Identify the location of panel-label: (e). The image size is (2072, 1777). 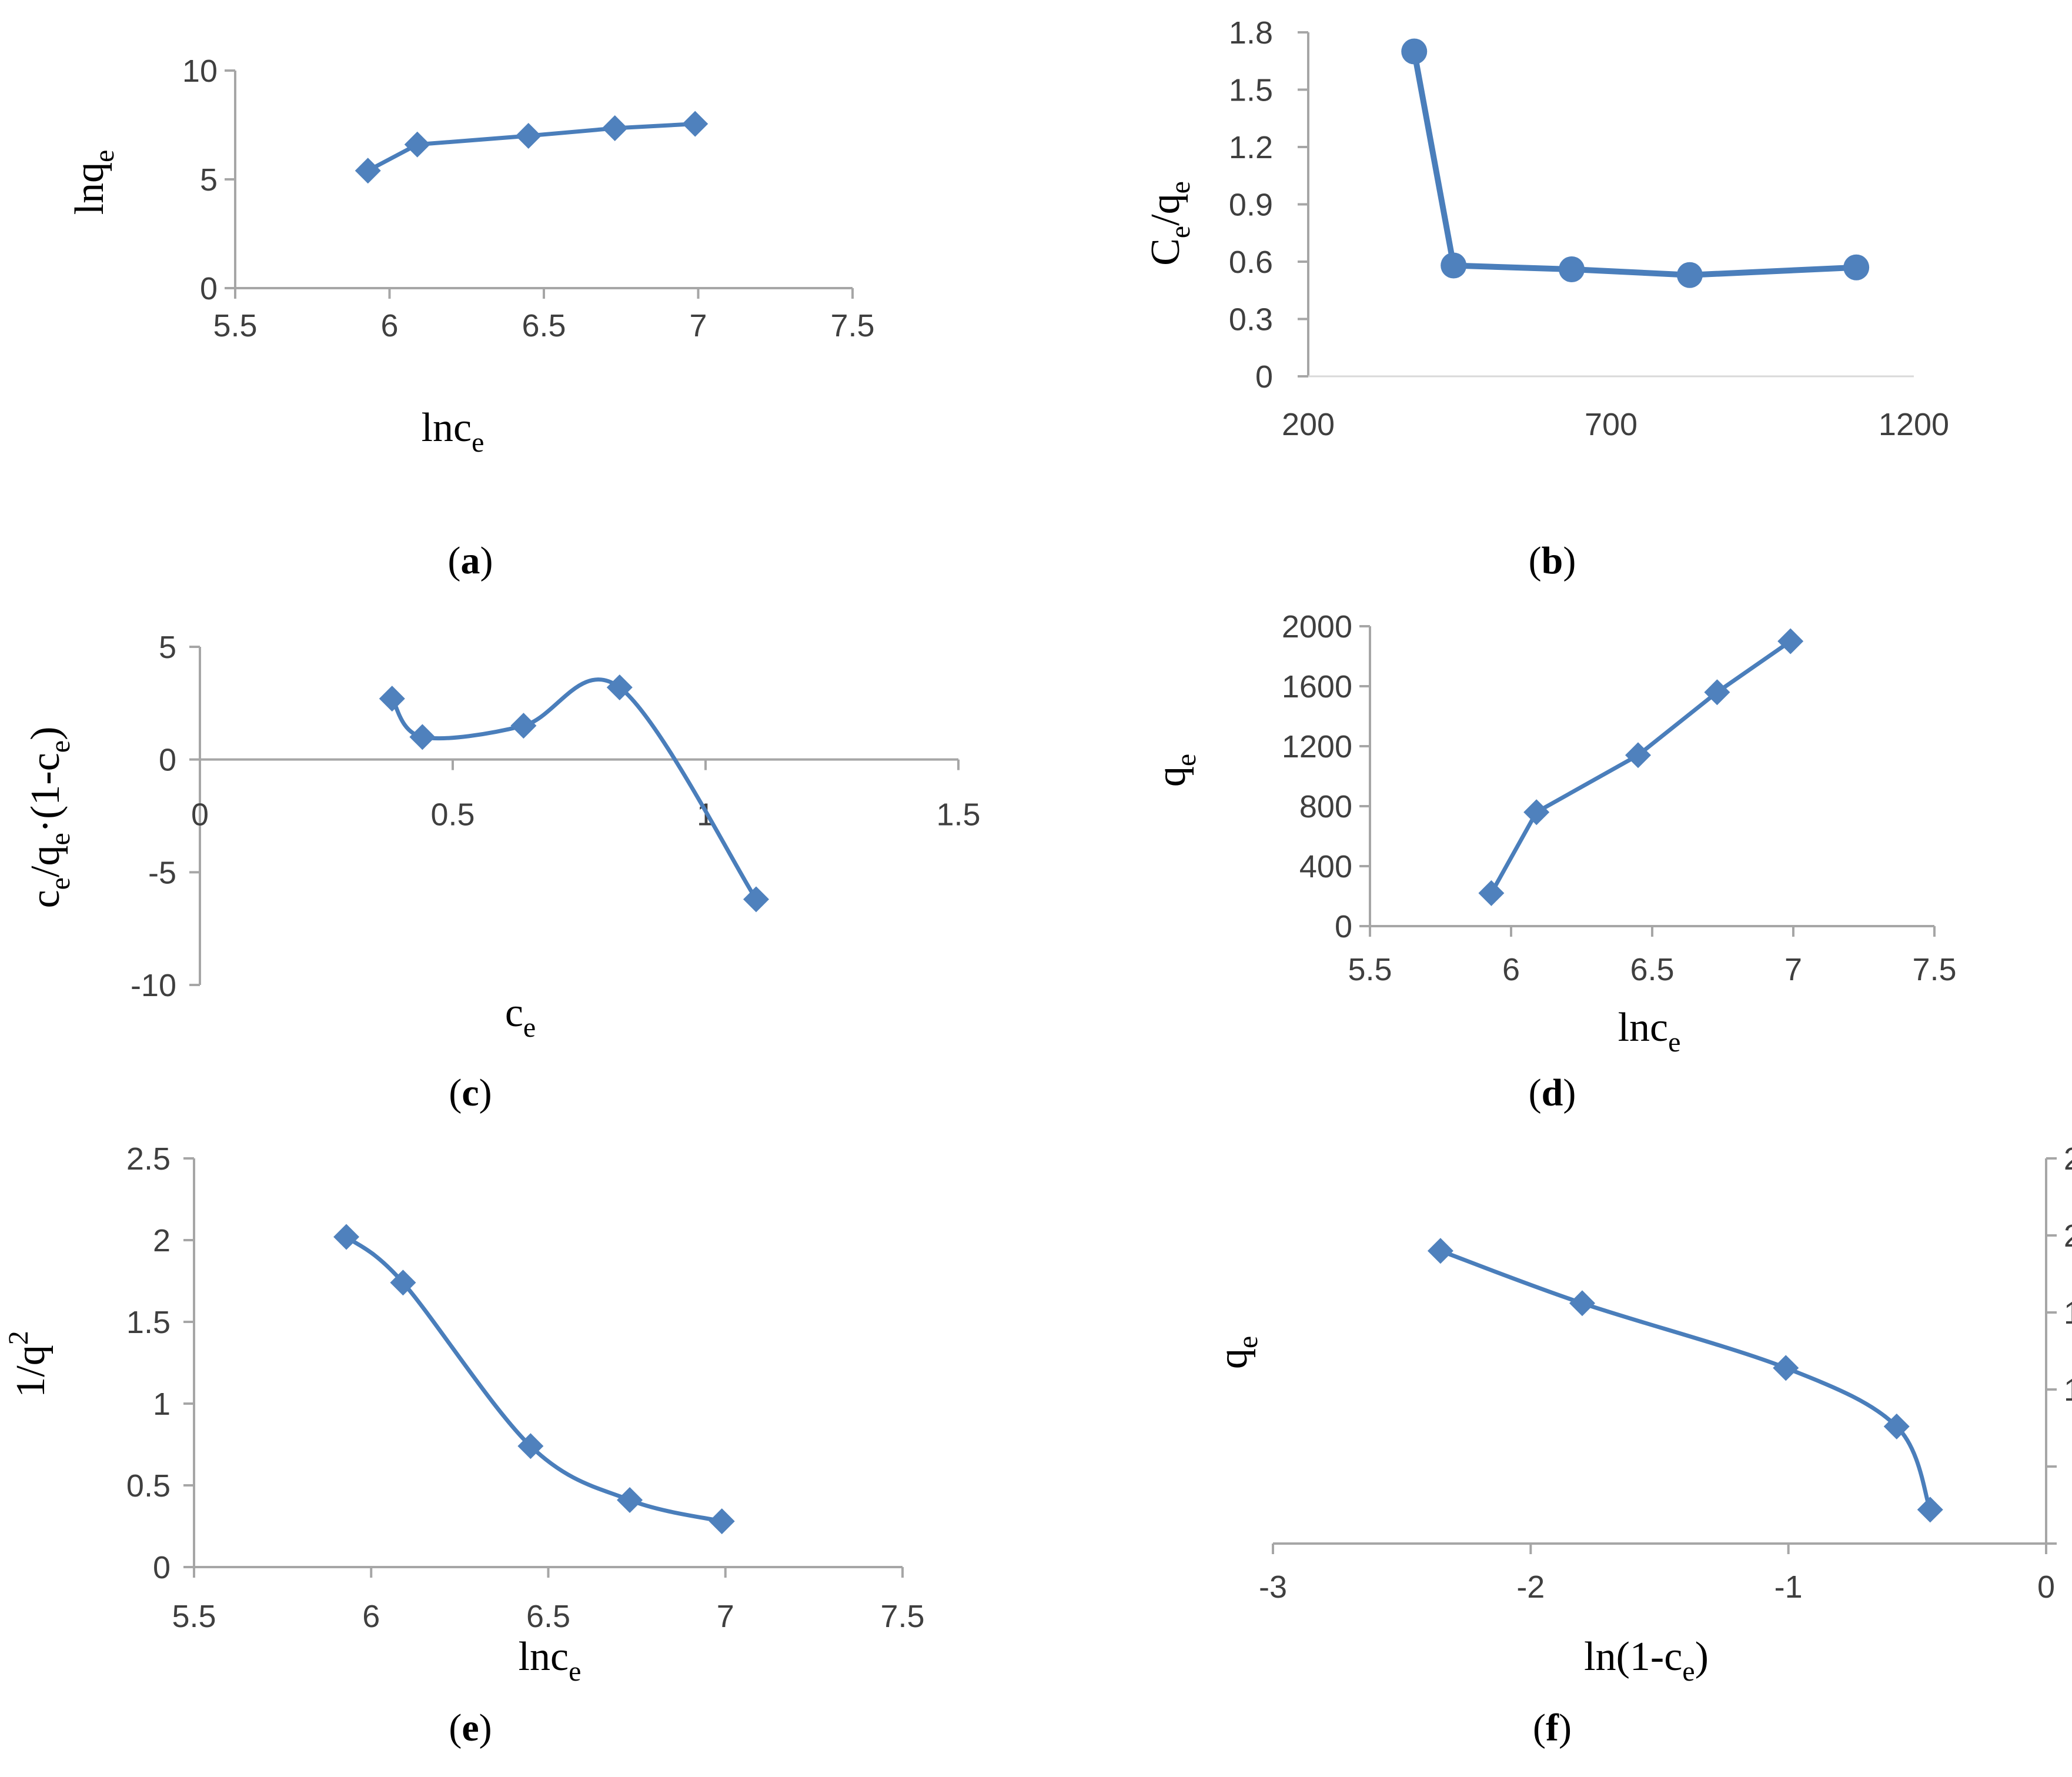
(470, 1727).